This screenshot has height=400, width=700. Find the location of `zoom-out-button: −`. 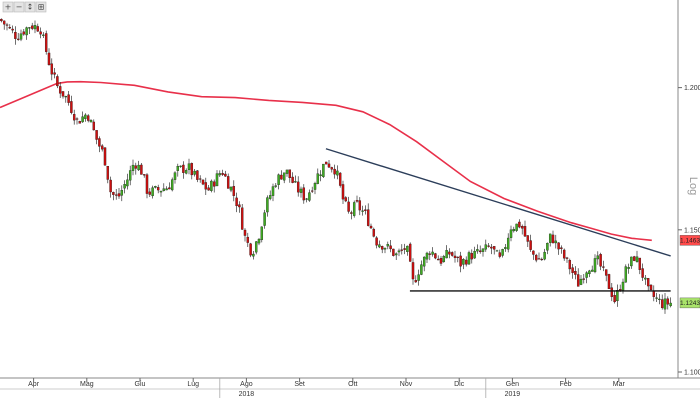

zoom-out-button: − is located at coordinates (19, 7).